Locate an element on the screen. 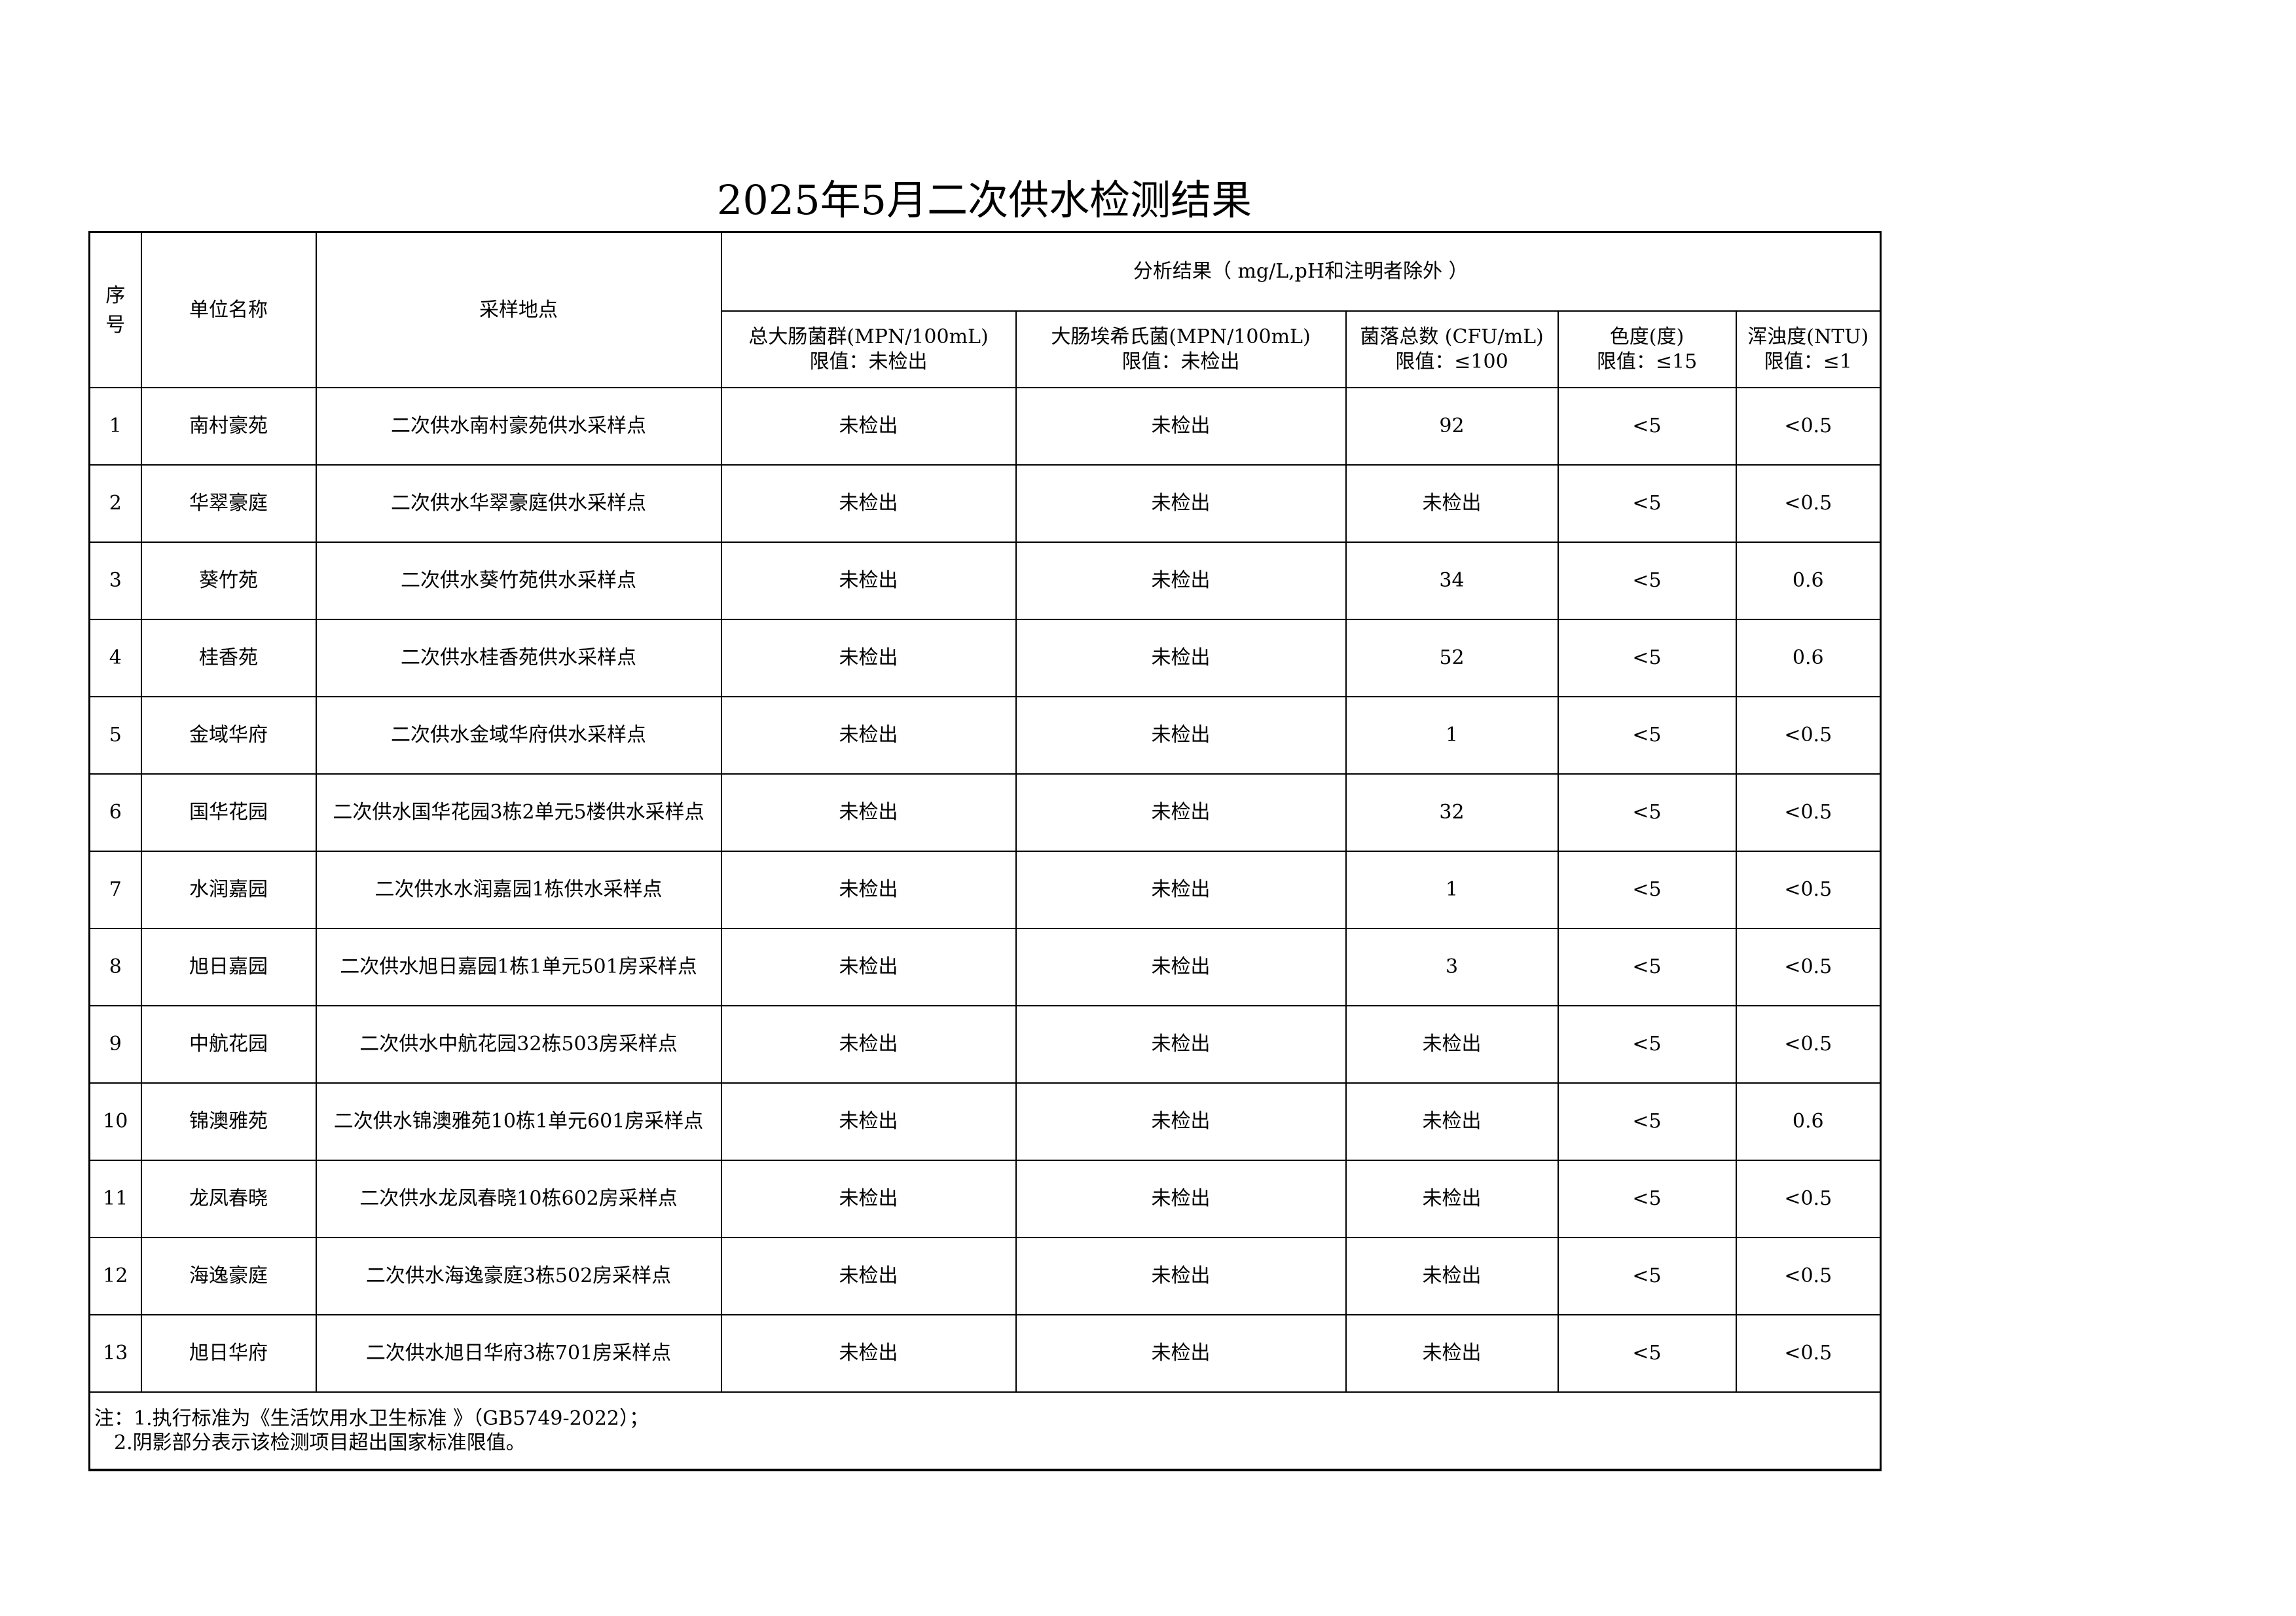  cell-unit: 海逸豪庭 is located at coordinates (228, 1276).